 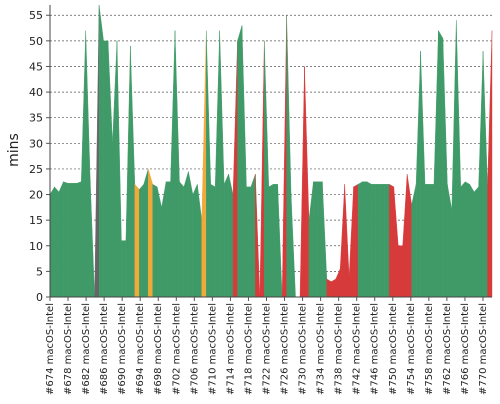 What do you see at coordinates (104, 349) in the screenshot?
I see `x-tick-label: #686 macOS-Intel` at bounding box center [104, 349].